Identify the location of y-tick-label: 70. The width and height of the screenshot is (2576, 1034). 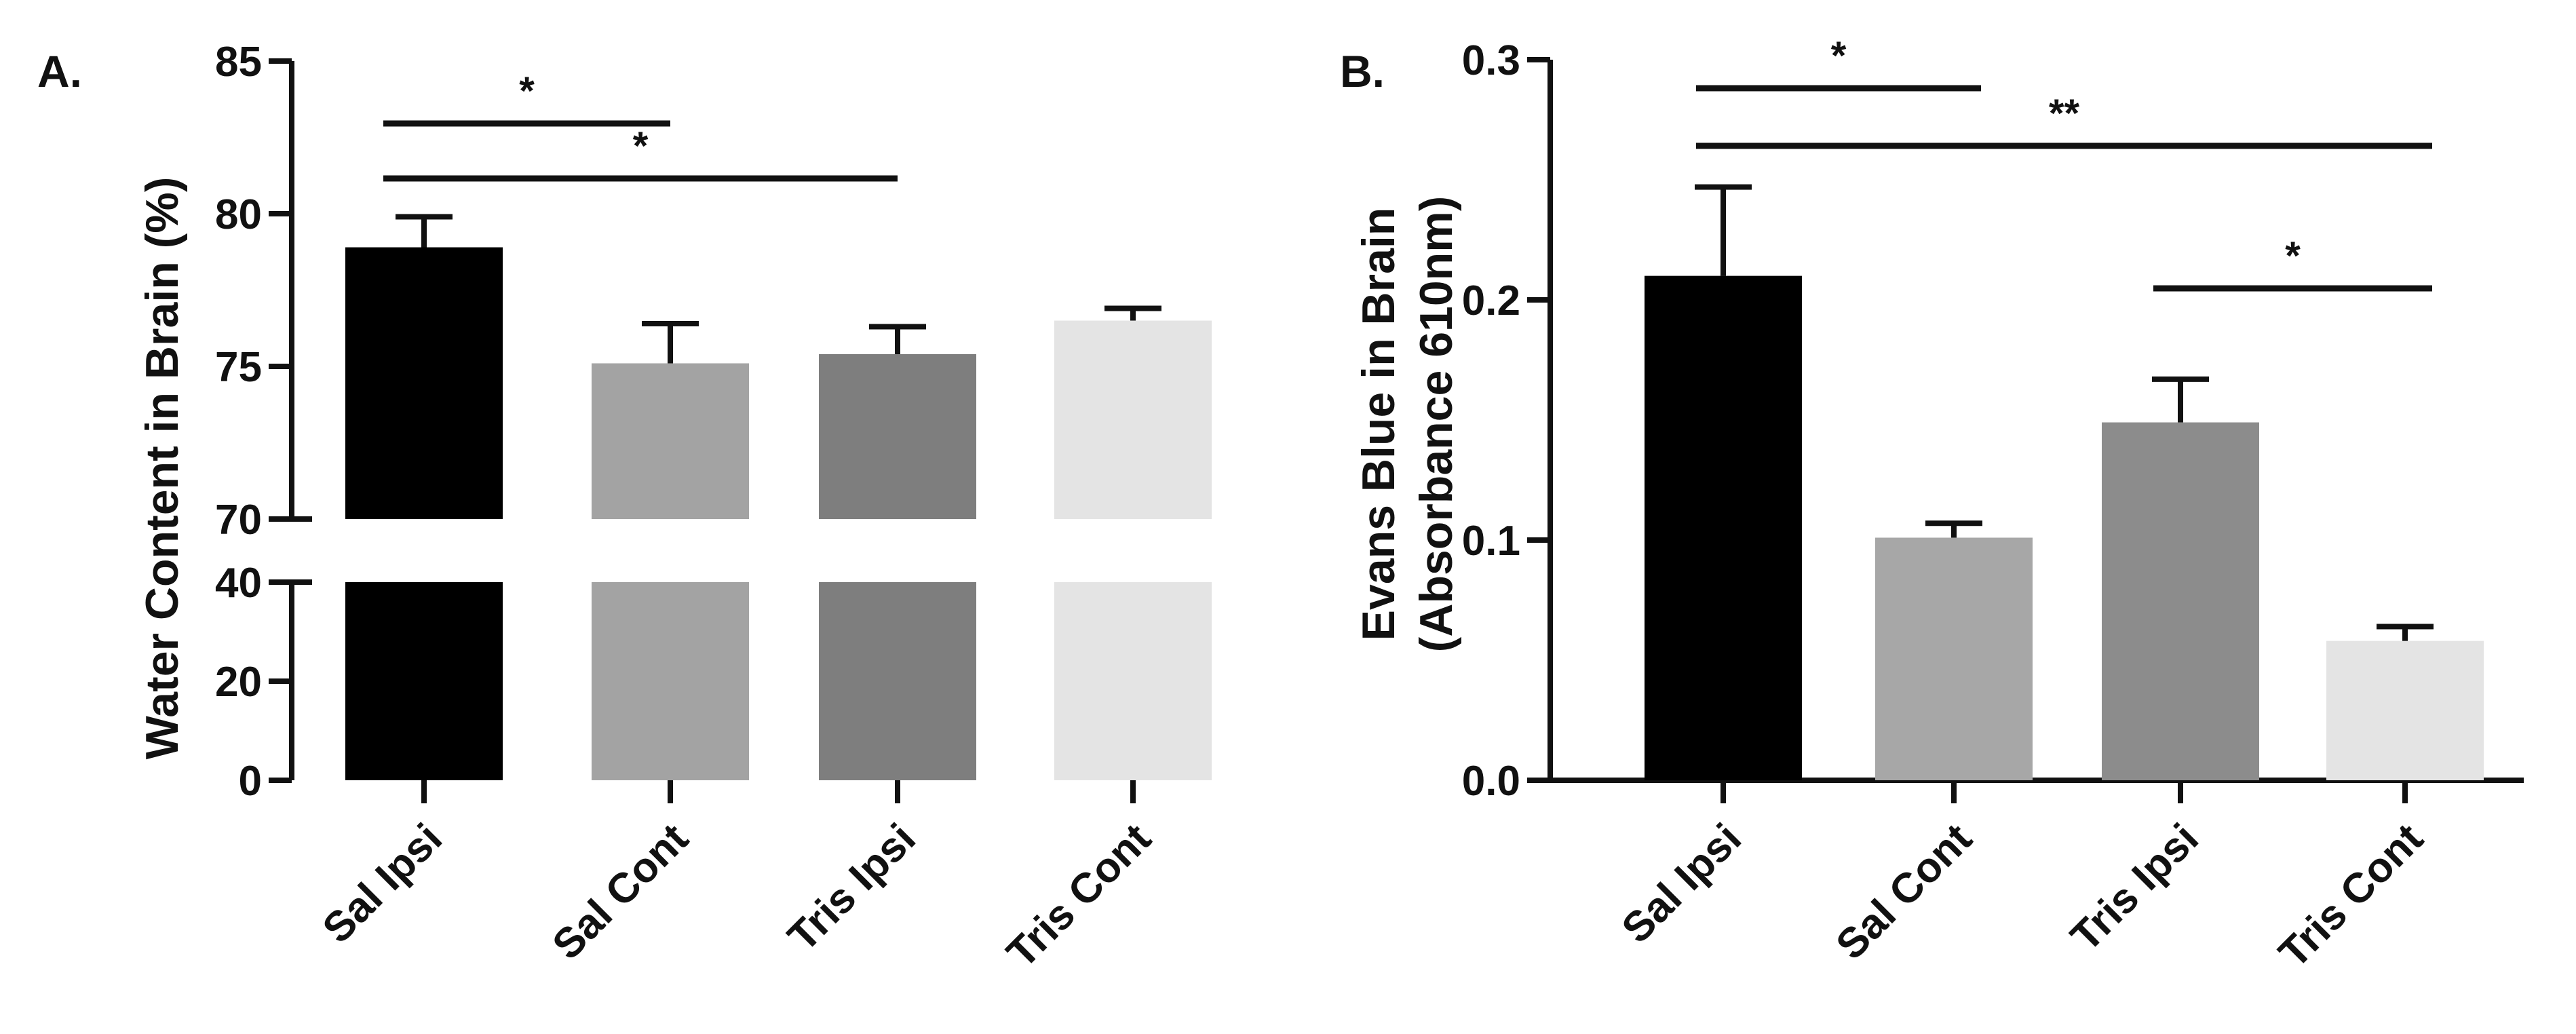
(238, 520).